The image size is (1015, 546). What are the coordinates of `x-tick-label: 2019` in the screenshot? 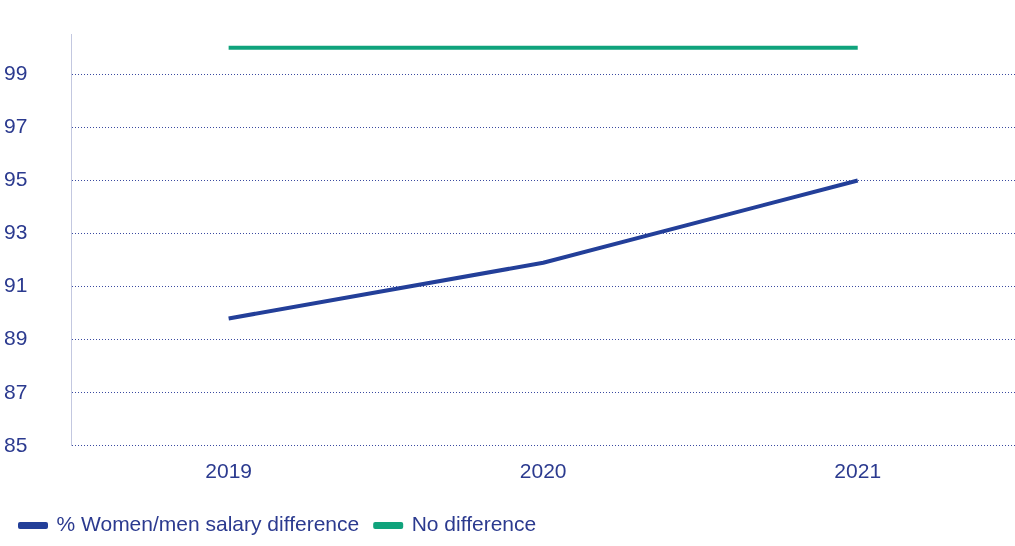 It's located at (228, 471).